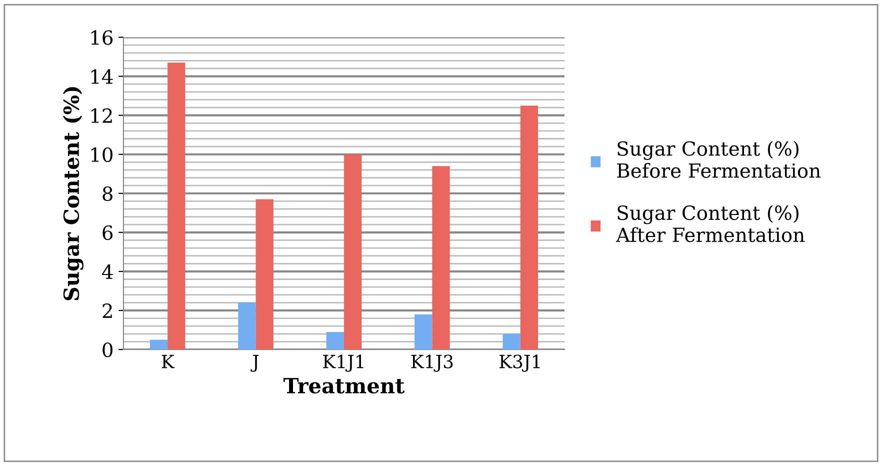 Image resolution: width=882 pixels, height=466 pixels. I want to click on x-axis-title: Treatment, so click(344, 386).